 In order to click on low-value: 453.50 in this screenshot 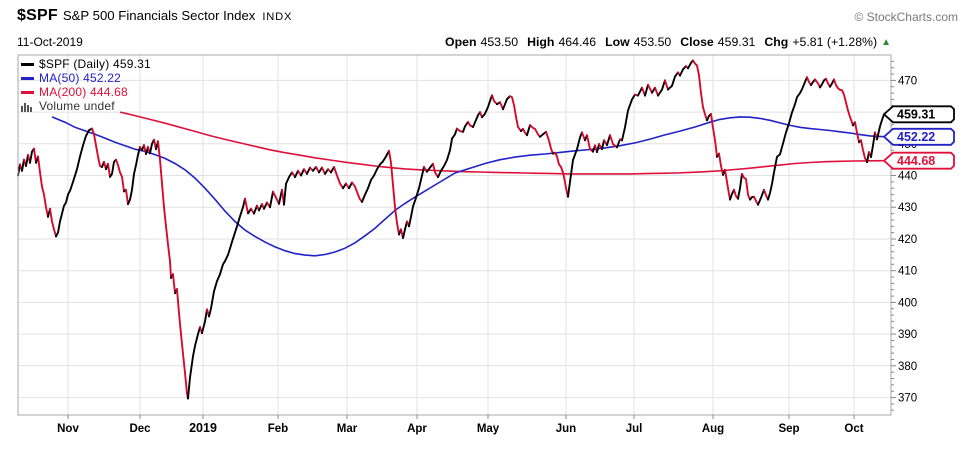, I will do `click(652, 42)`.